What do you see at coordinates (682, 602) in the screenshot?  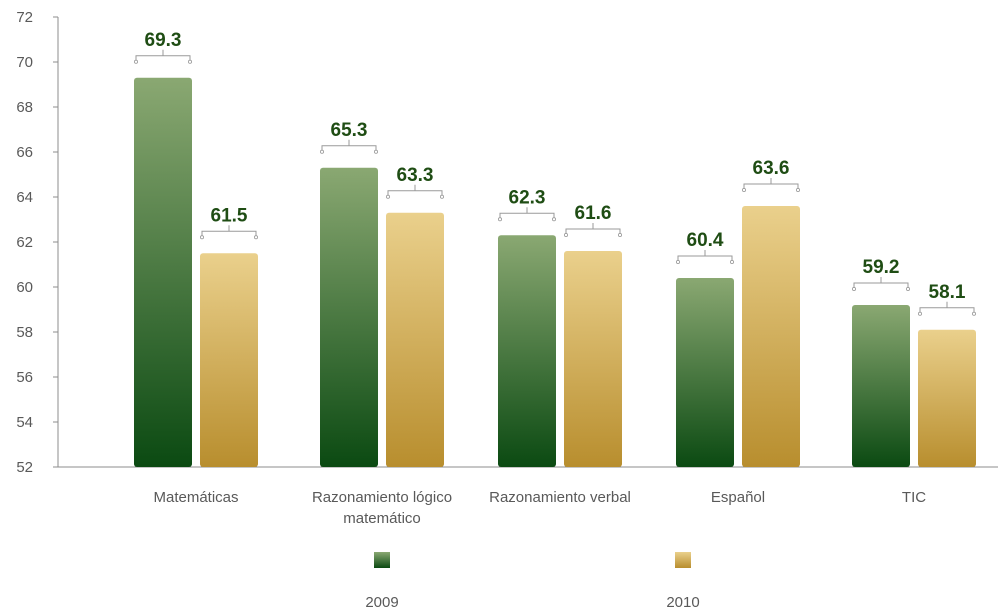 I see `legend-label: 2010` at bounding box center [682, 602].